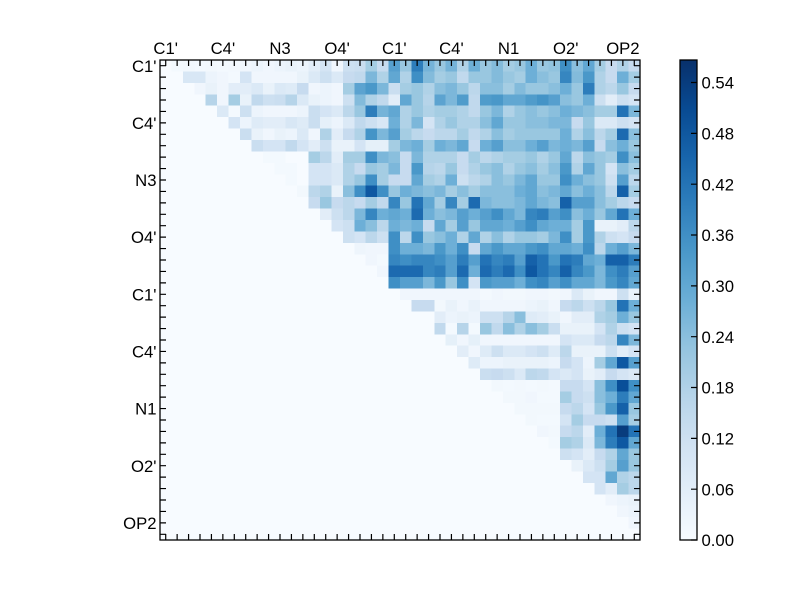 The image size is (800, 605). Describe the element at coordinates (718, 489) in the screenshot. I see `svg-text: 0.06` at that location.